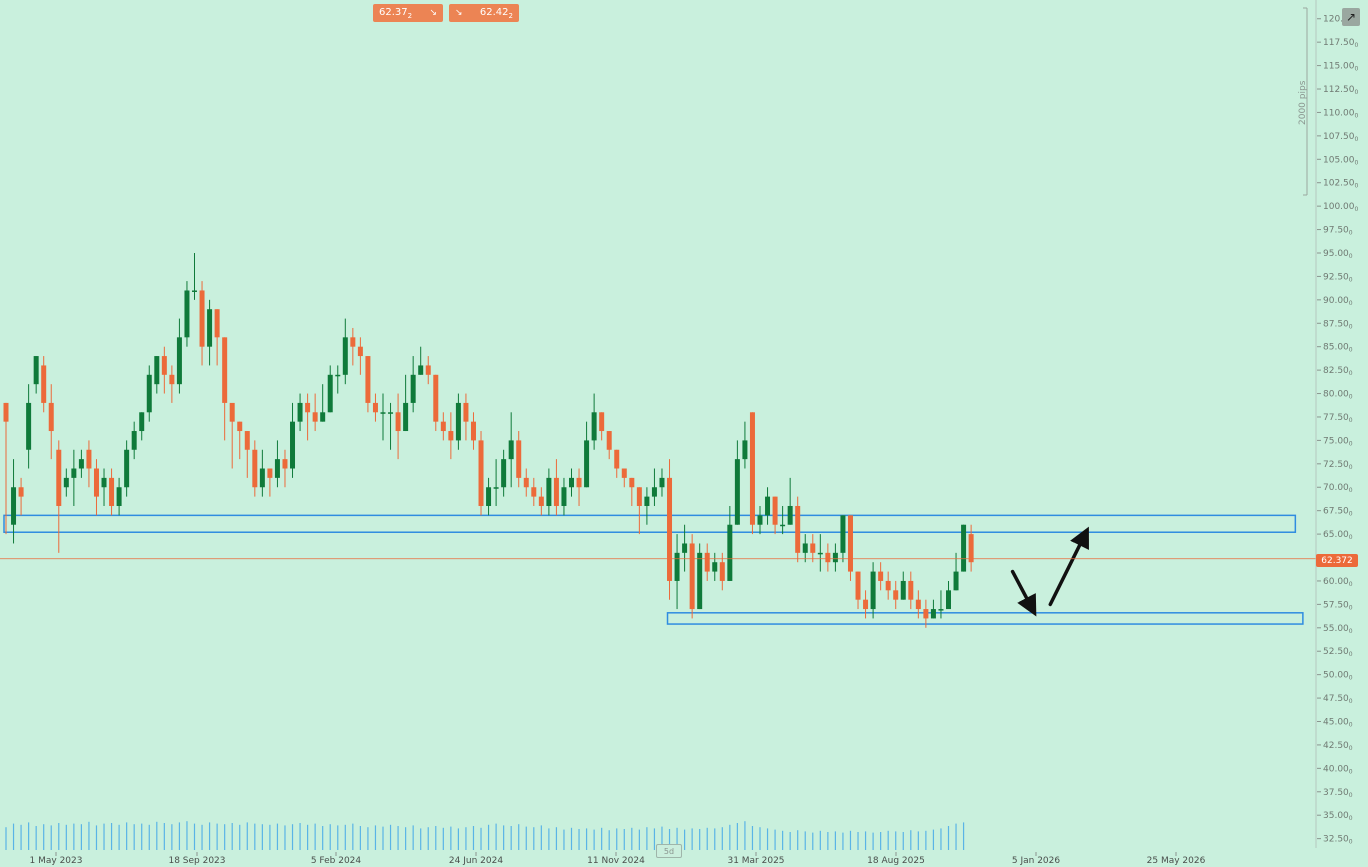  What do you see at coordinates (1338, 676) in the screenshot?
I see `price-tick-label: 50.000` at bounding box center [1338, 676].